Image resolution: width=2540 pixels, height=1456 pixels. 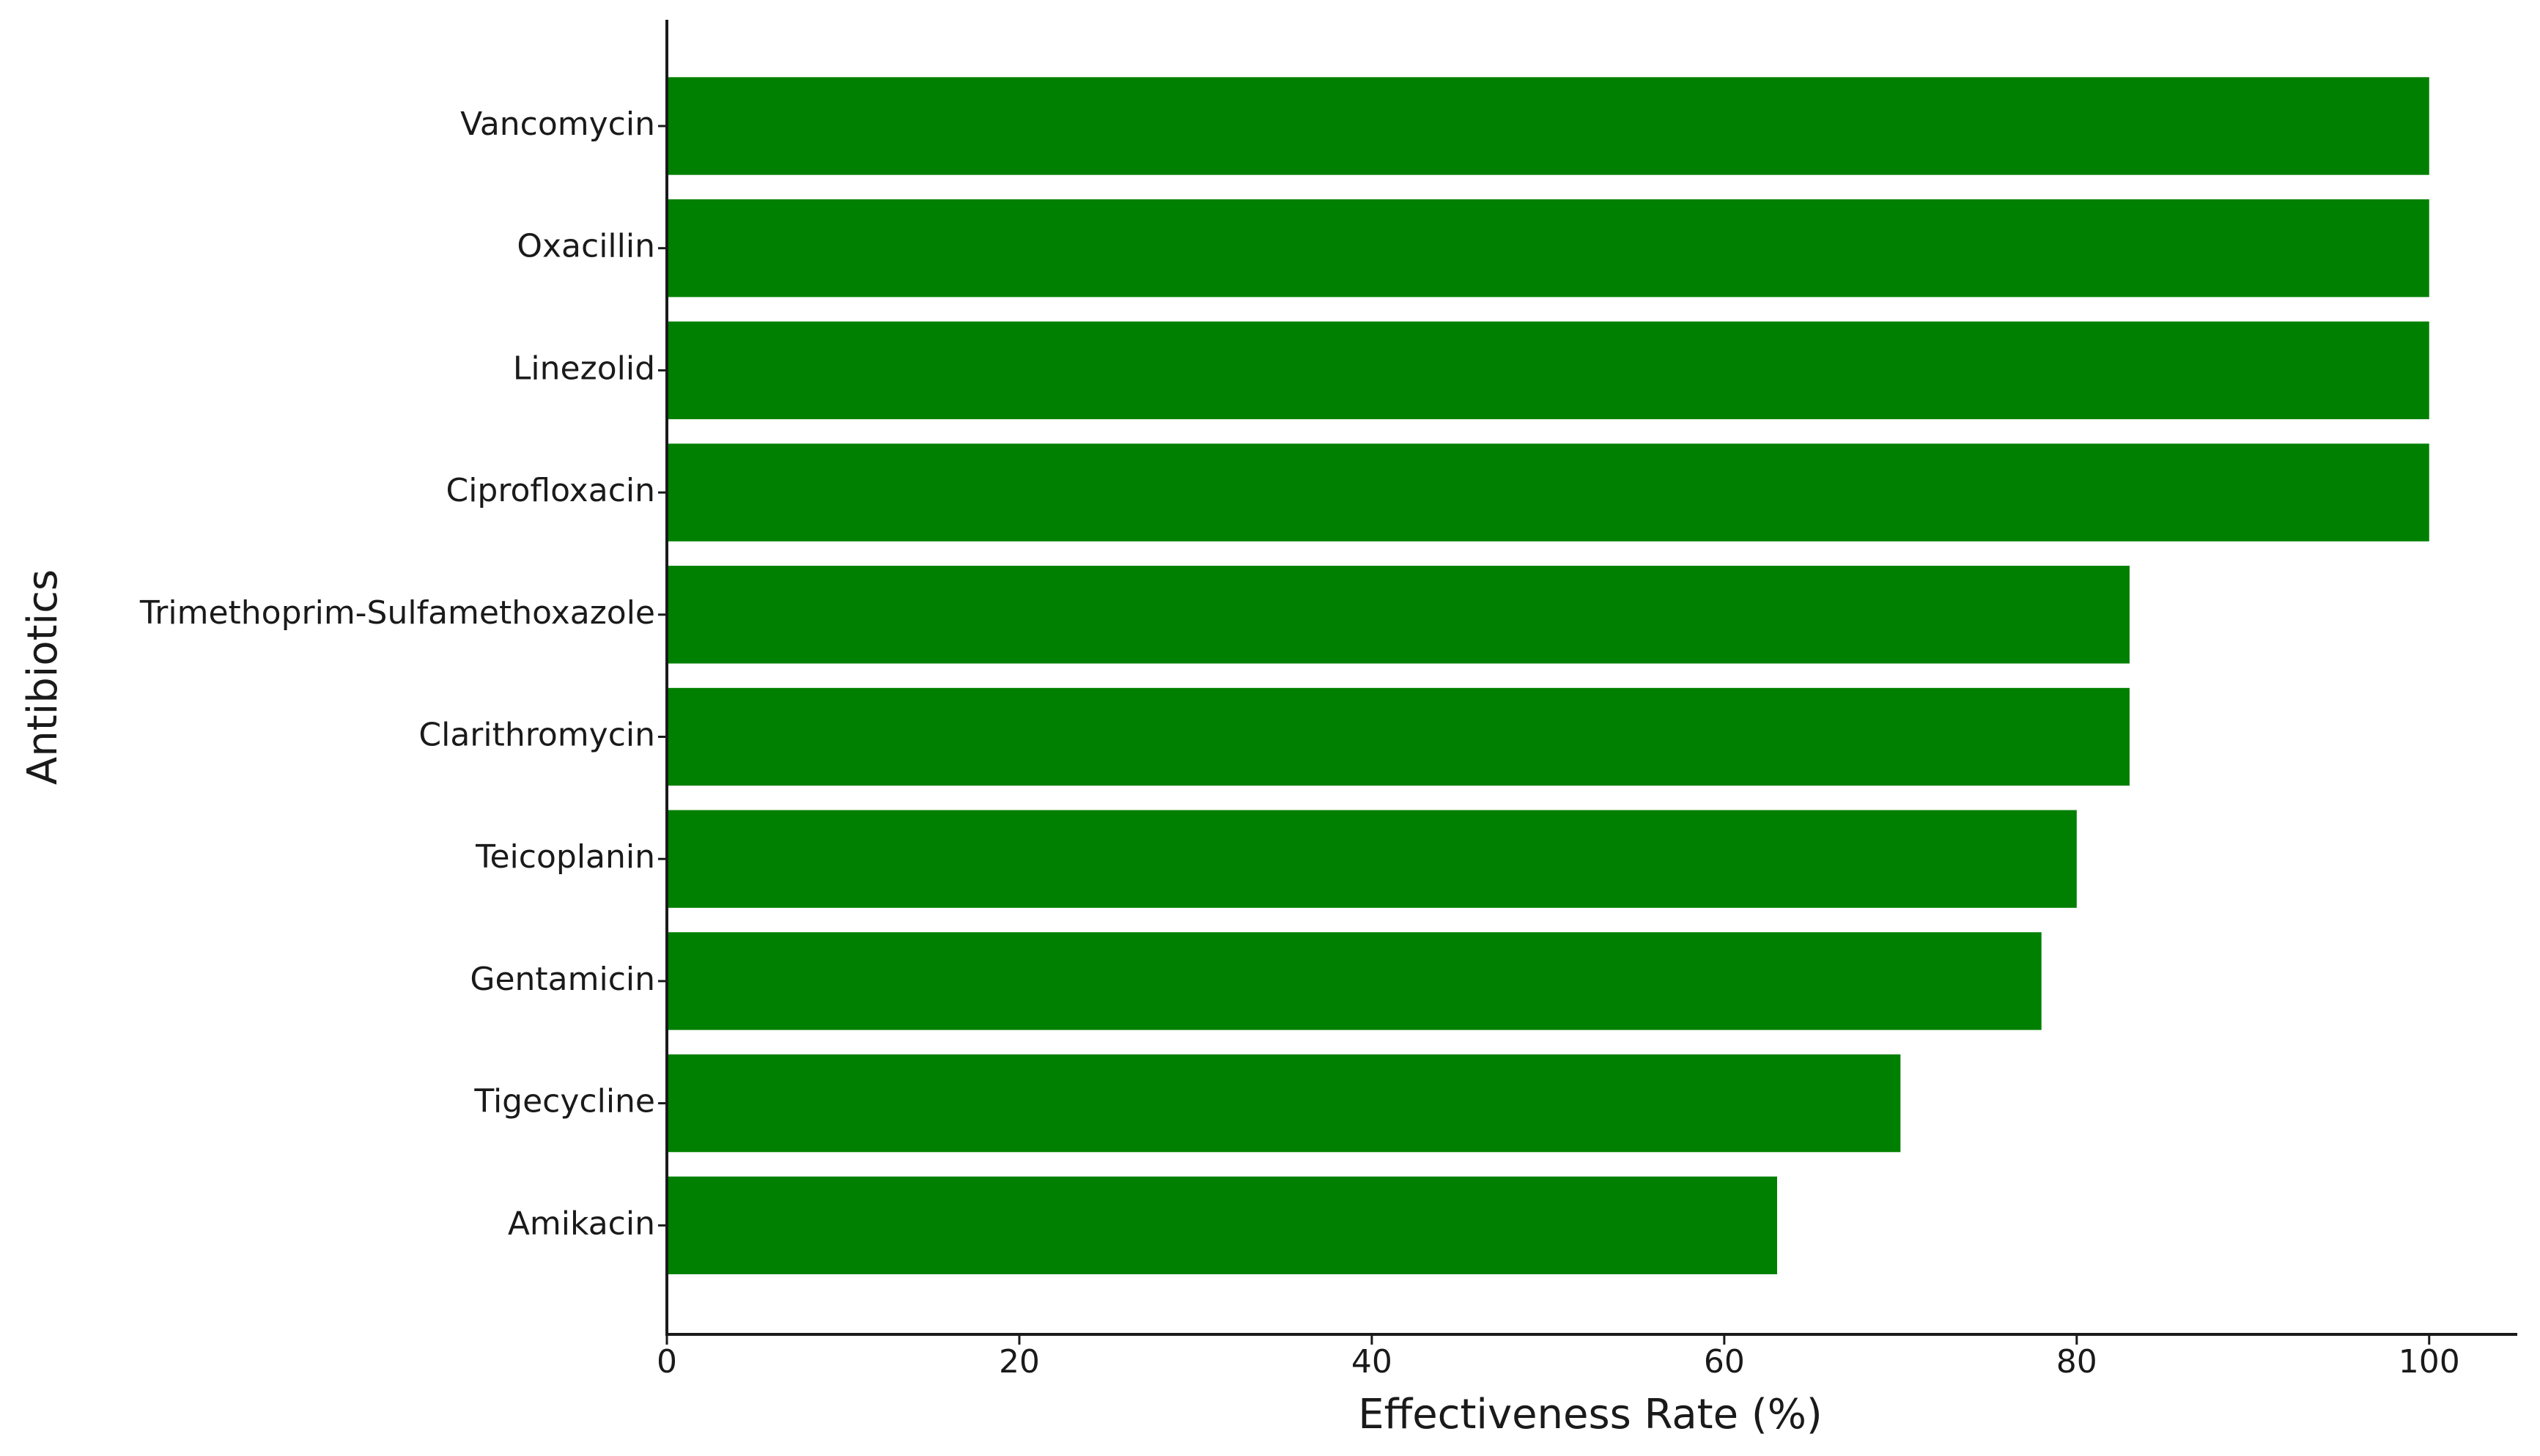 I want to click on x-tick-label: 20, so click(x=1019, y=1362).